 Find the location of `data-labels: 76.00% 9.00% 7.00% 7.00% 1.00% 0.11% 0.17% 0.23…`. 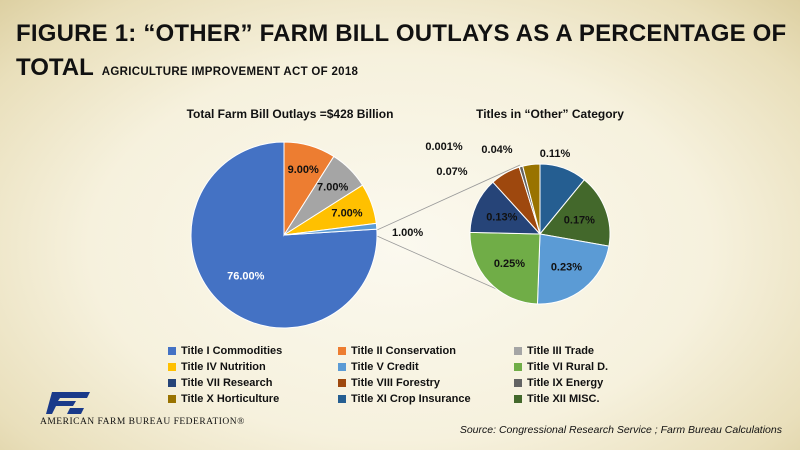

data-labels: 76.00% 9.00% 7.00% 7.00% 1.00% 0.11% 0.17% 0.23… is located at coordinates (411, 212).